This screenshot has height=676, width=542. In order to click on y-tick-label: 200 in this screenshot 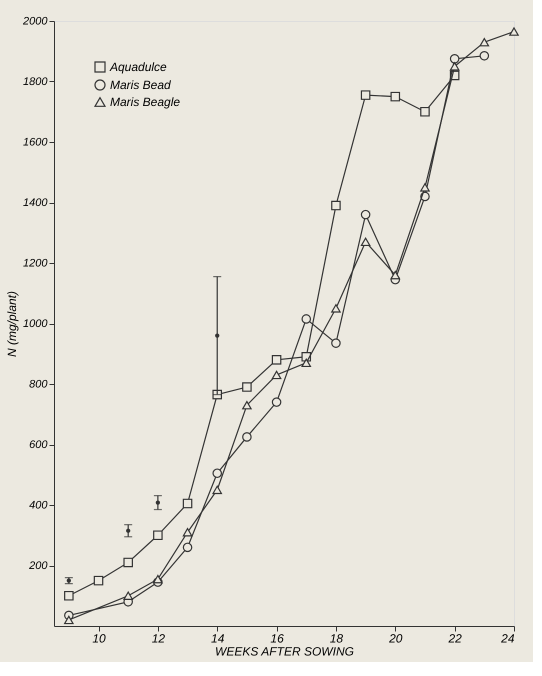, I will do `click(38, 566)`.